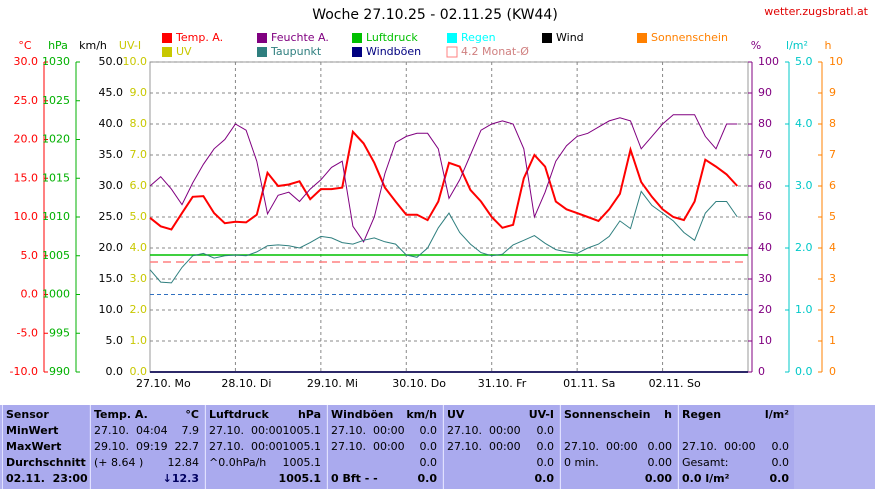 This screenshot has width=875, height=489. Describe the element at coordinates (199, 37) in the screenshot. I see `legend-label: Temp. A.` at that location.